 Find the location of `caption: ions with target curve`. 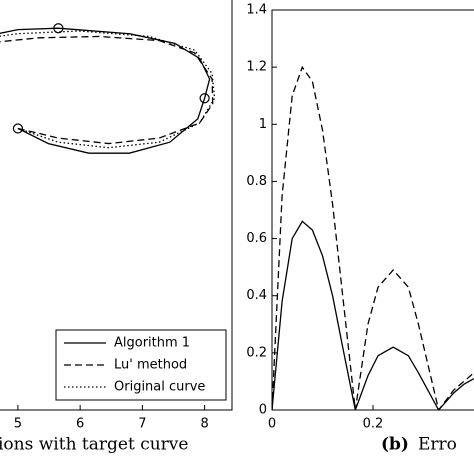

caption: ions with target curve is located at coordinates (94, 445).